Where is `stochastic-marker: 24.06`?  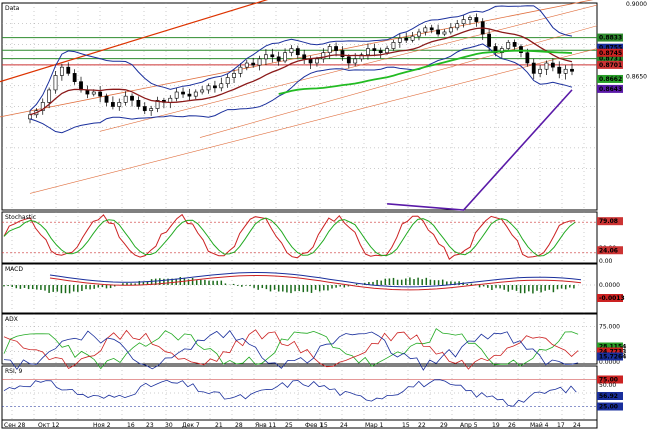 stochastic-marker: 24.06 is located at coordinates (608, 250).